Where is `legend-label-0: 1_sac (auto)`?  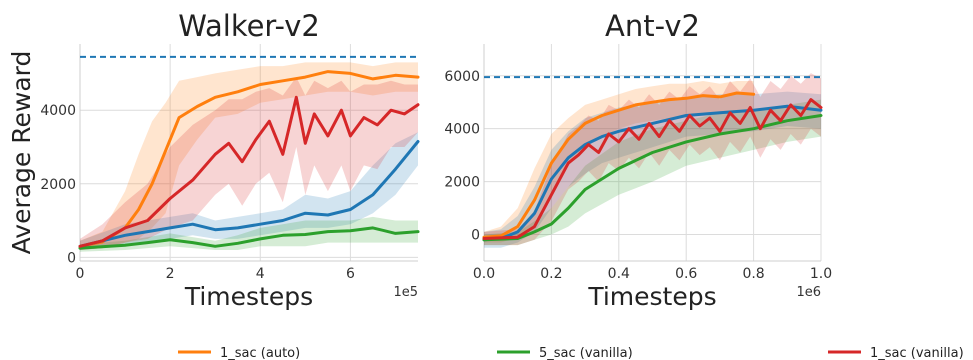
legend-label-0: 1_sac (auto) is located at coordinates (260, 353).